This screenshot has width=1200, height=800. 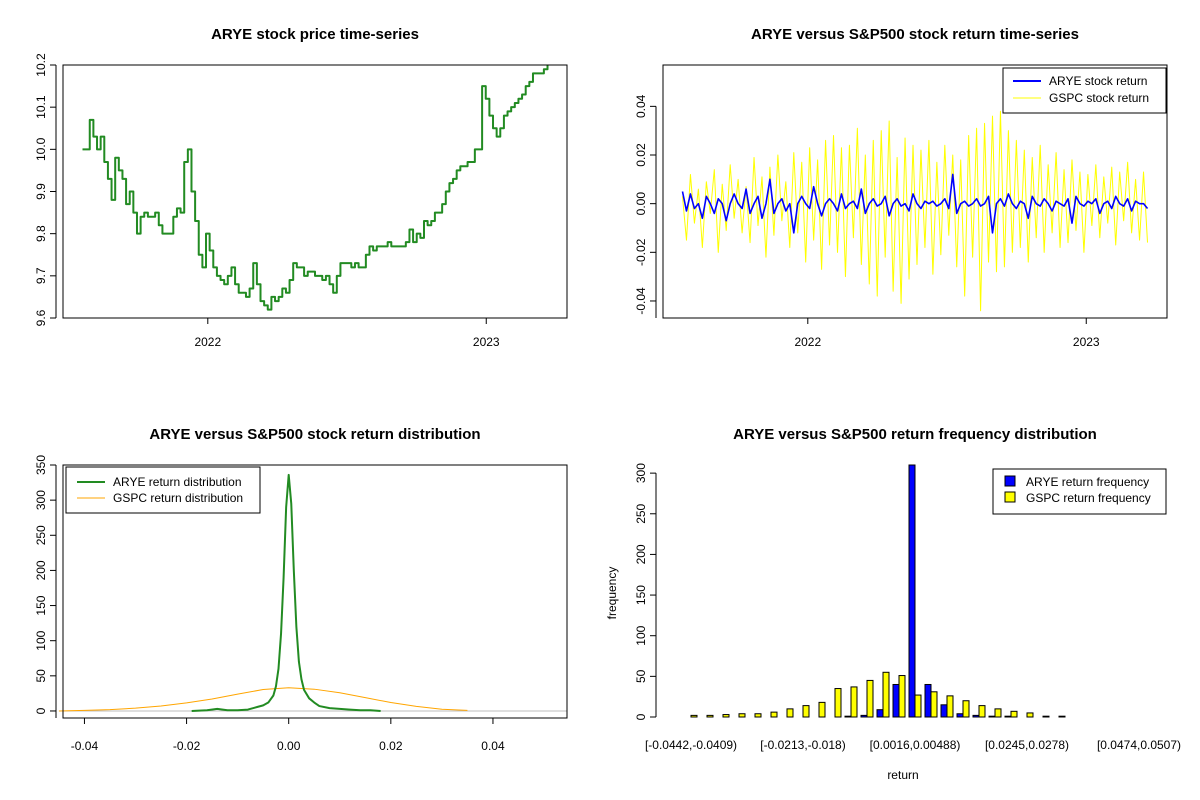 I want to click on density-y-tick-label: 300, so click(x=41, y=500).